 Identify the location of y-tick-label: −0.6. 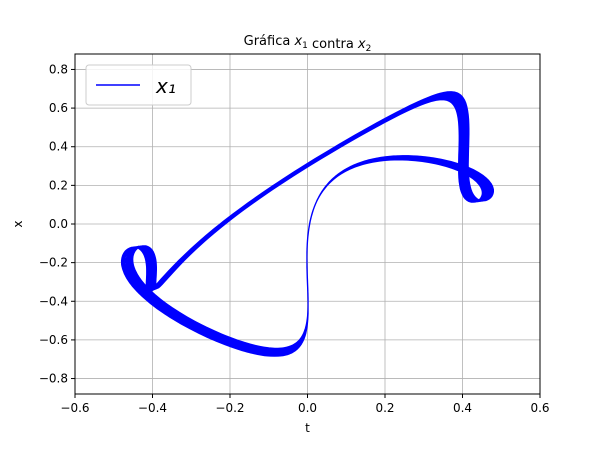
(53, 340).